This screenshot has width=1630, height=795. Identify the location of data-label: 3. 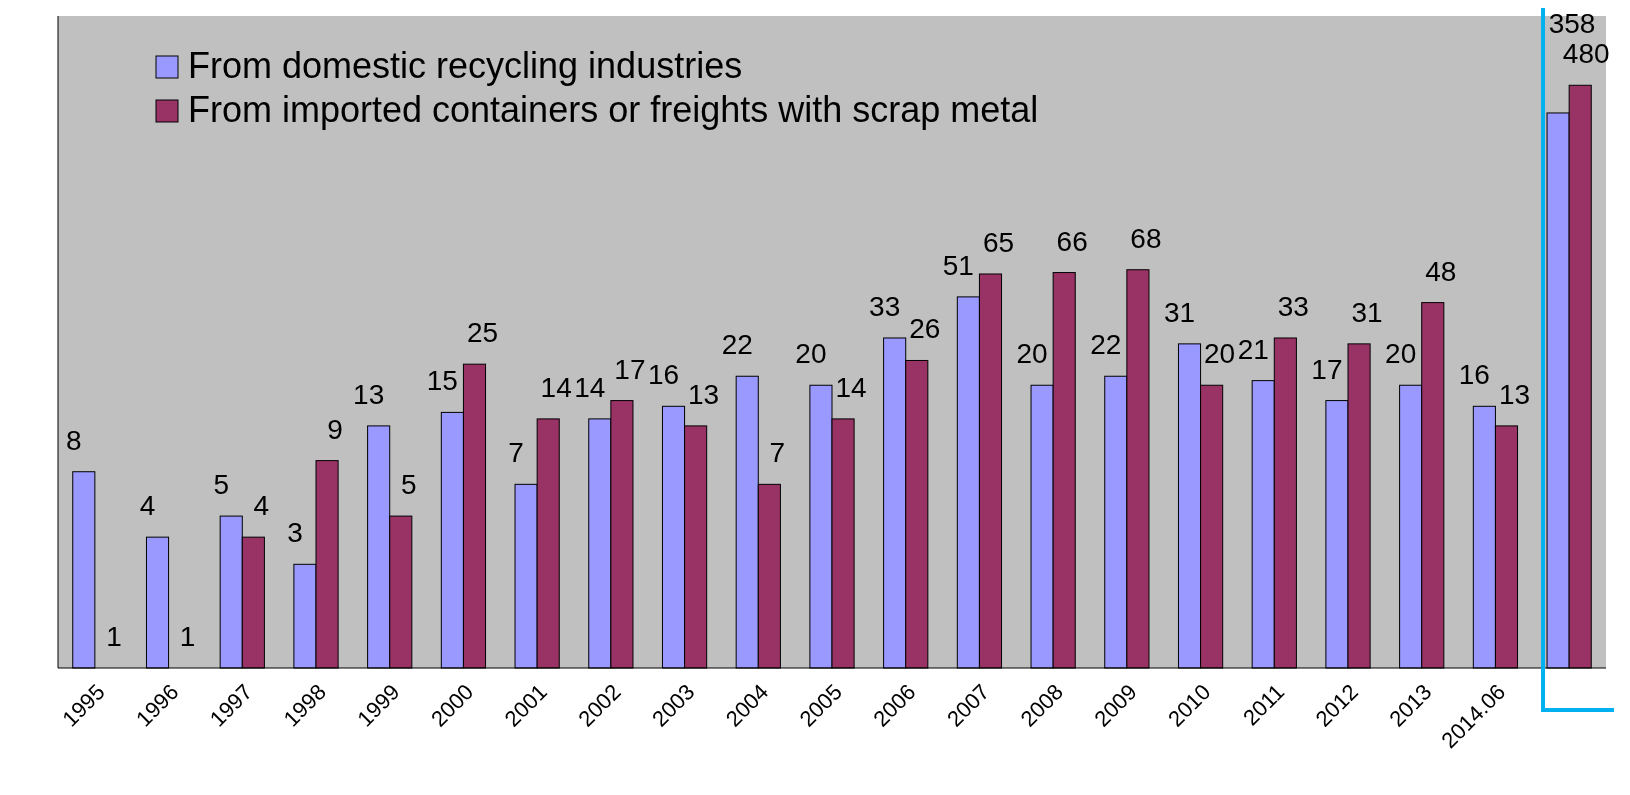
(295, 533).